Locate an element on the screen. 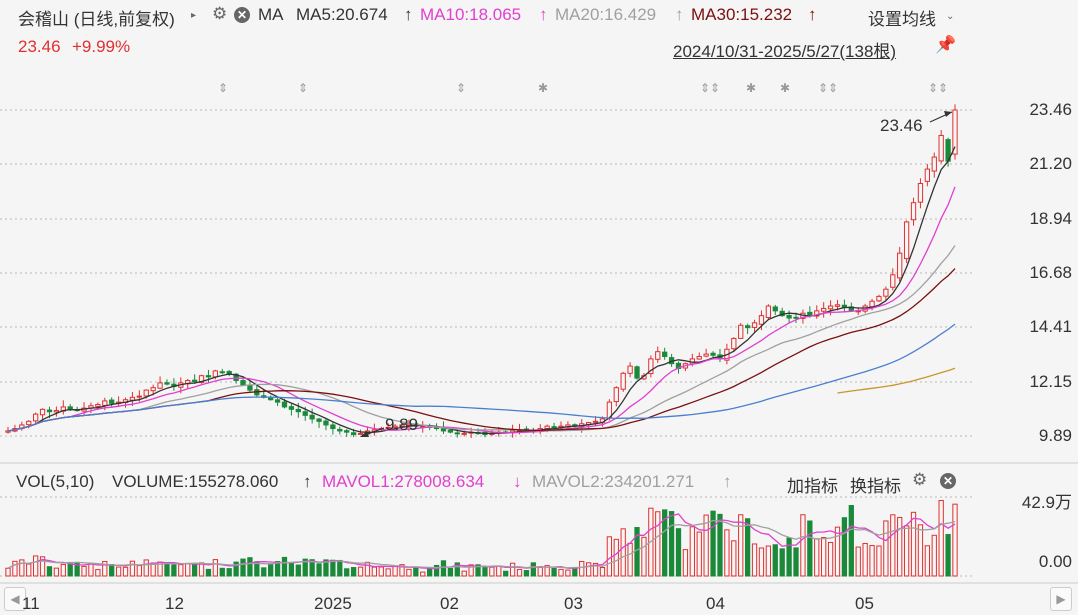 The width and height of the screenshot is (1078, 615). add-indicator-button: 加指标 is located at coordinates (812, 486).